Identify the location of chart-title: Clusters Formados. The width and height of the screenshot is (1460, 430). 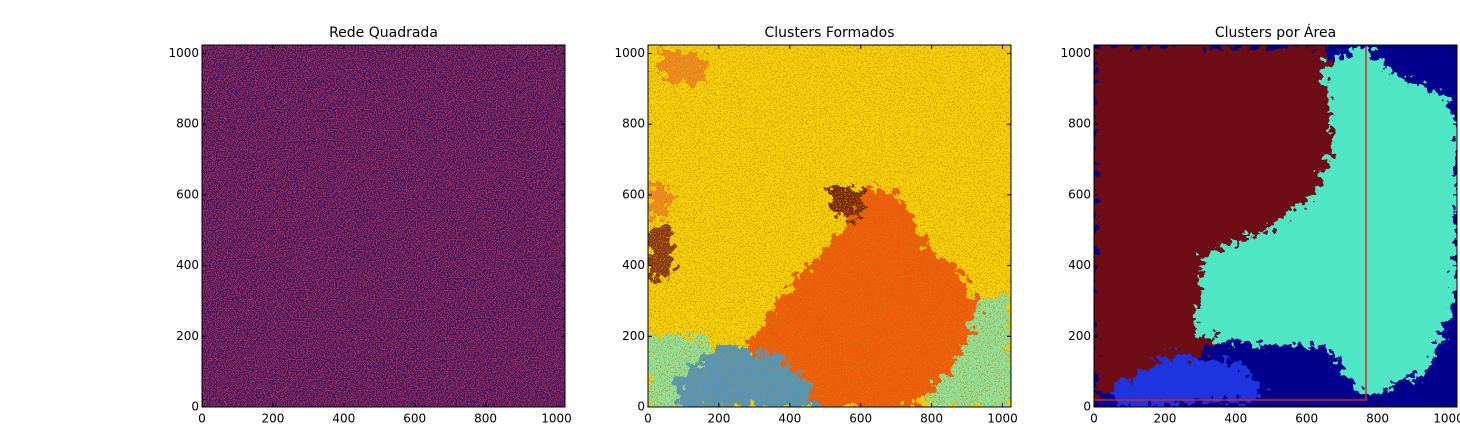
(829, 33).